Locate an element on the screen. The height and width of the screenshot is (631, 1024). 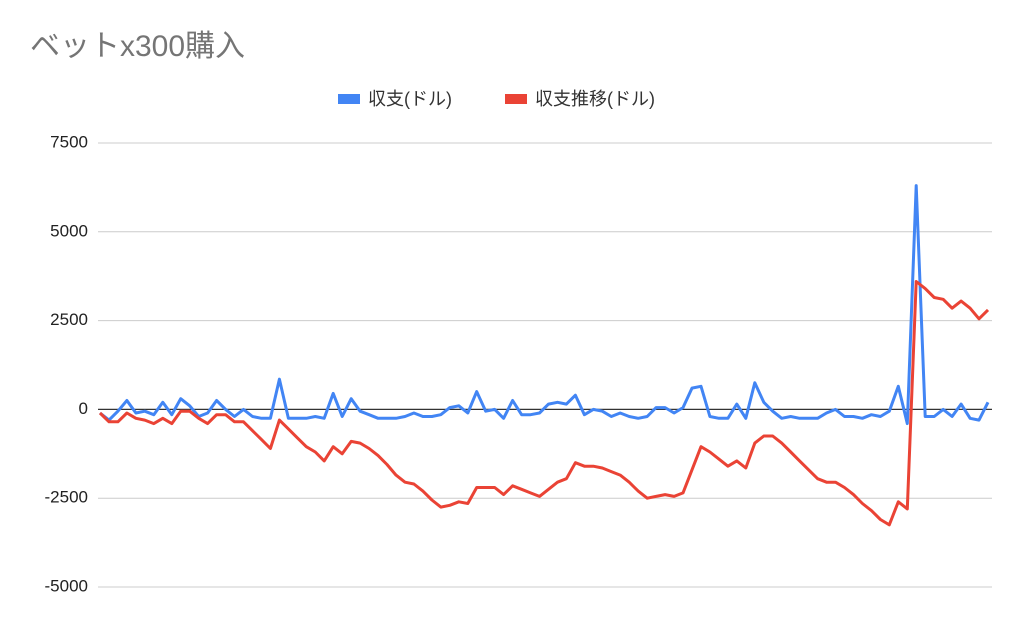
y-tick-label: 2500 is located at coordinates (69, 319).